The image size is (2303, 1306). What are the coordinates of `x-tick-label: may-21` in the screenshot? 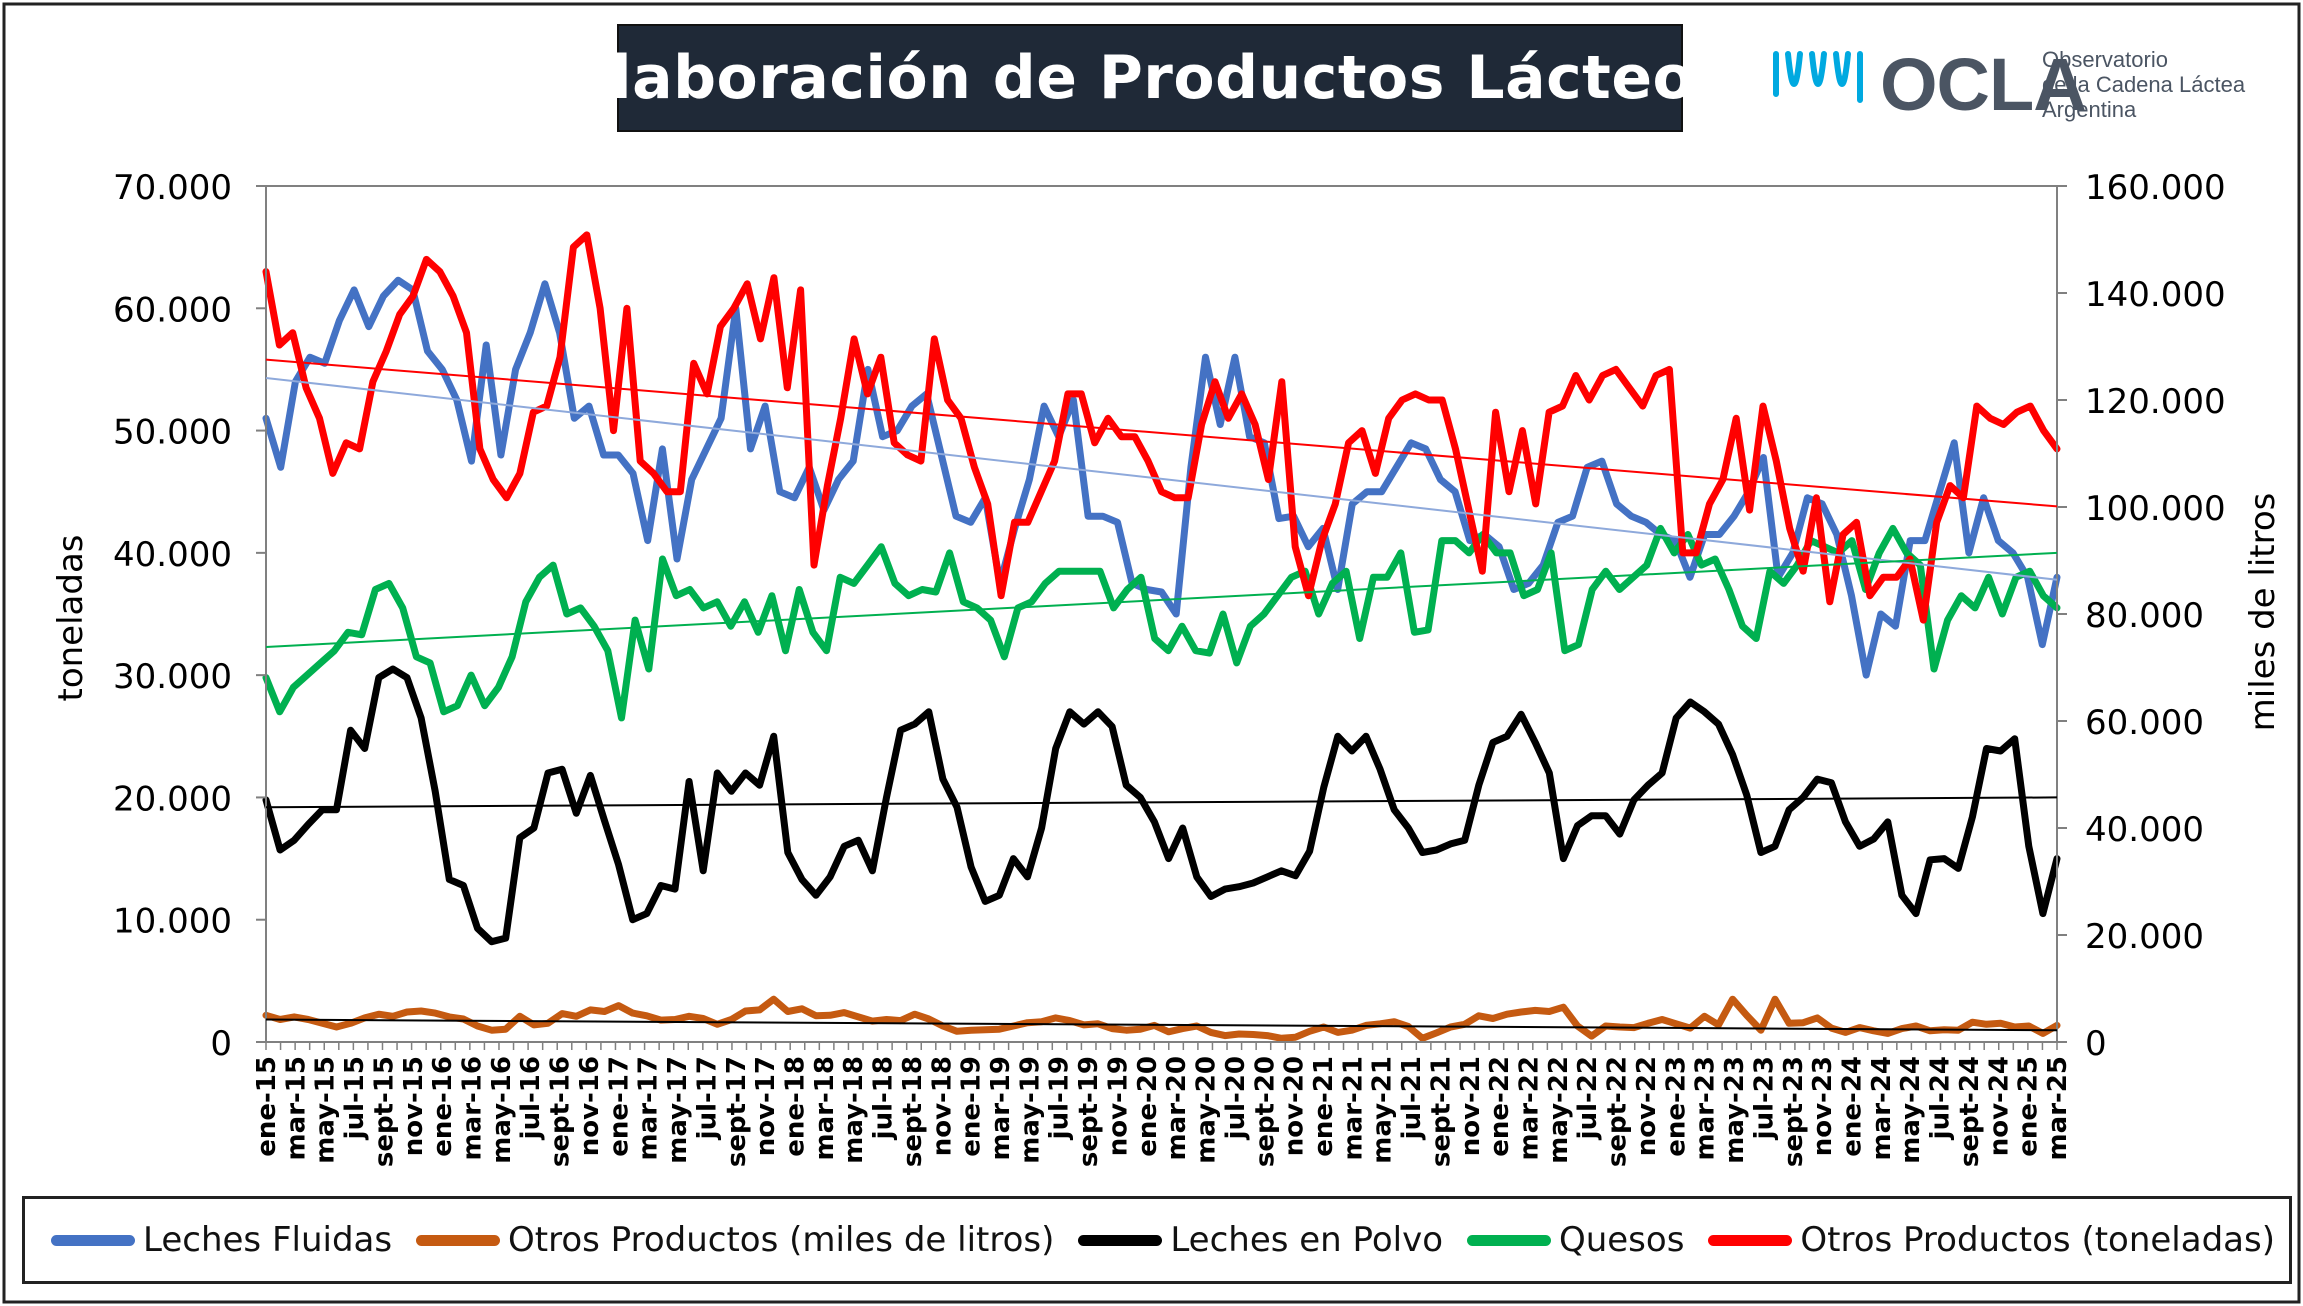 It's located at (1383, 1110).